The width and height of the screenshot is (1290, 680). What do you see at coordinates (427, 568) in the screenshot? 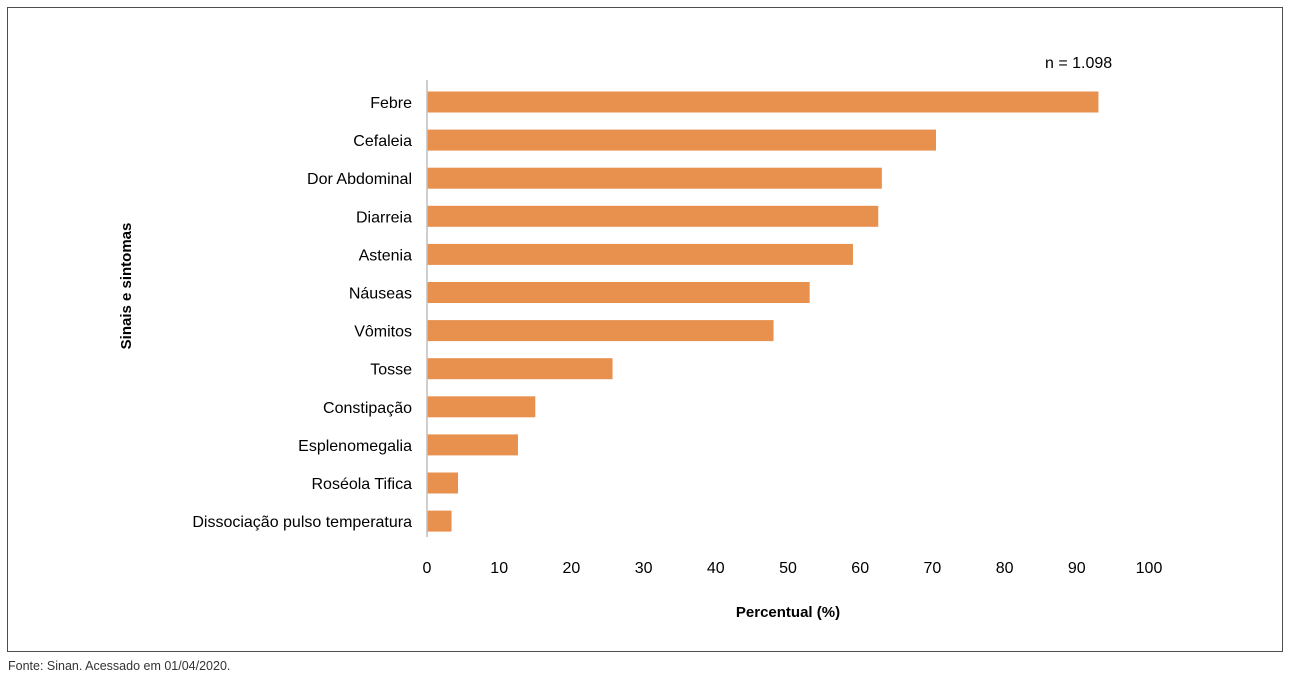
I see `x-tick-label: 0` at bounding box center [427, 568].